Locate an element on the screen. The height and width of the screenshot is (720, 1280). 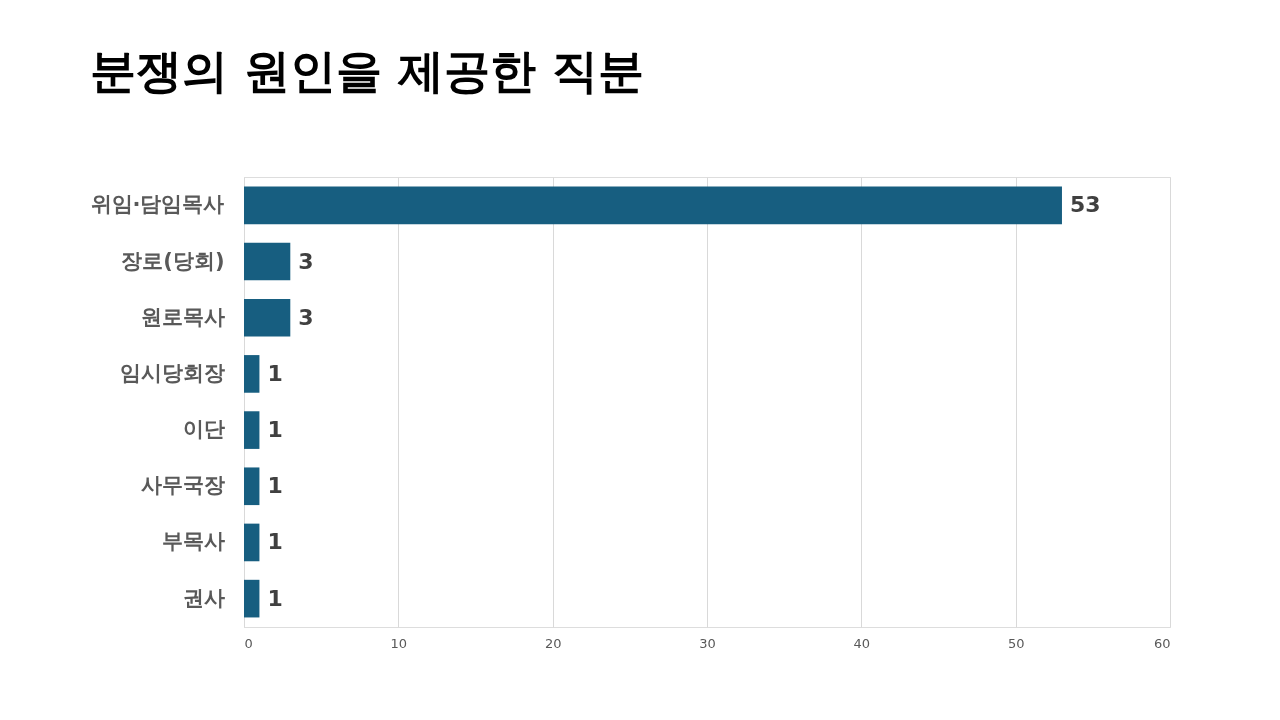
x-tick-label: 10 is located at coordinates (399, 643).